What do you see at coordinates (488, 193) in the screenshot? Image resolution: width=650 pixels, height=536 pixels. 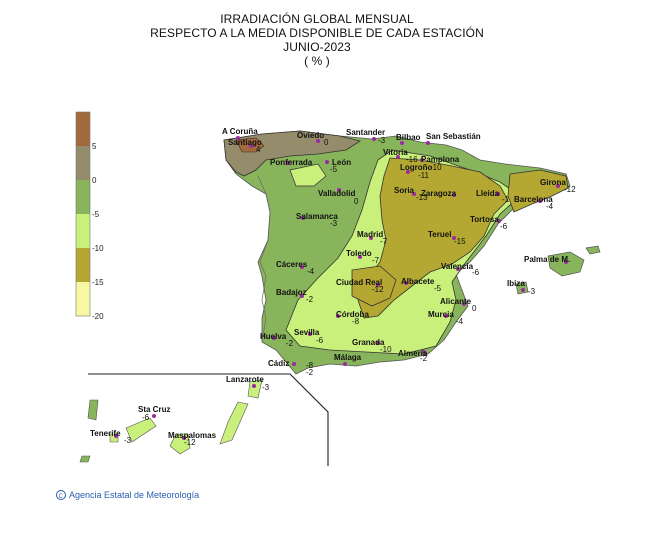 I see `station-name: Lleida` at bounding box center [488, 193].